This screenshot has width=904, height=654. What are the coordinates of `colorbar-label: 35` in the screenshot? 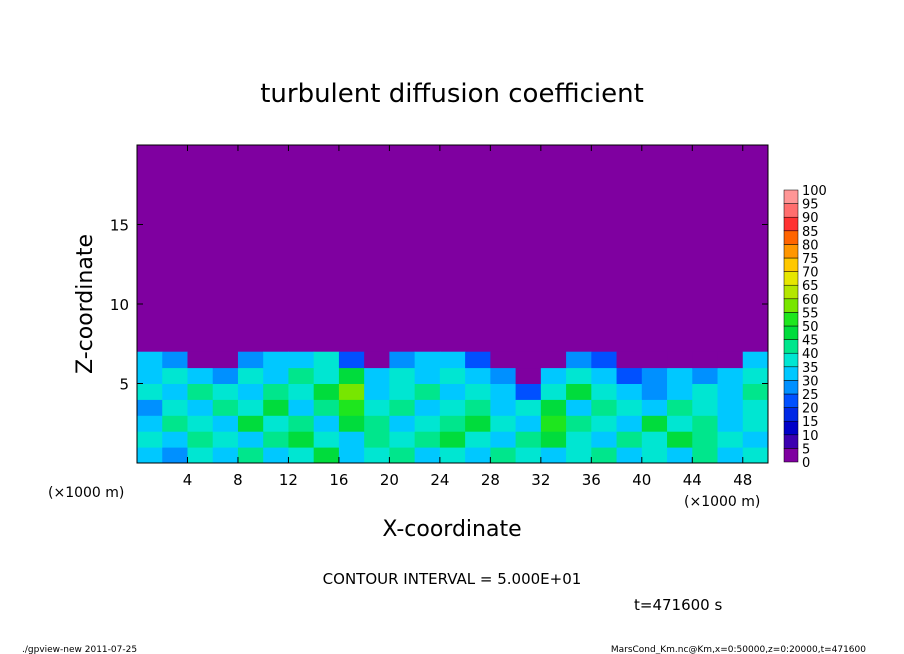 It's located at (810, 368).